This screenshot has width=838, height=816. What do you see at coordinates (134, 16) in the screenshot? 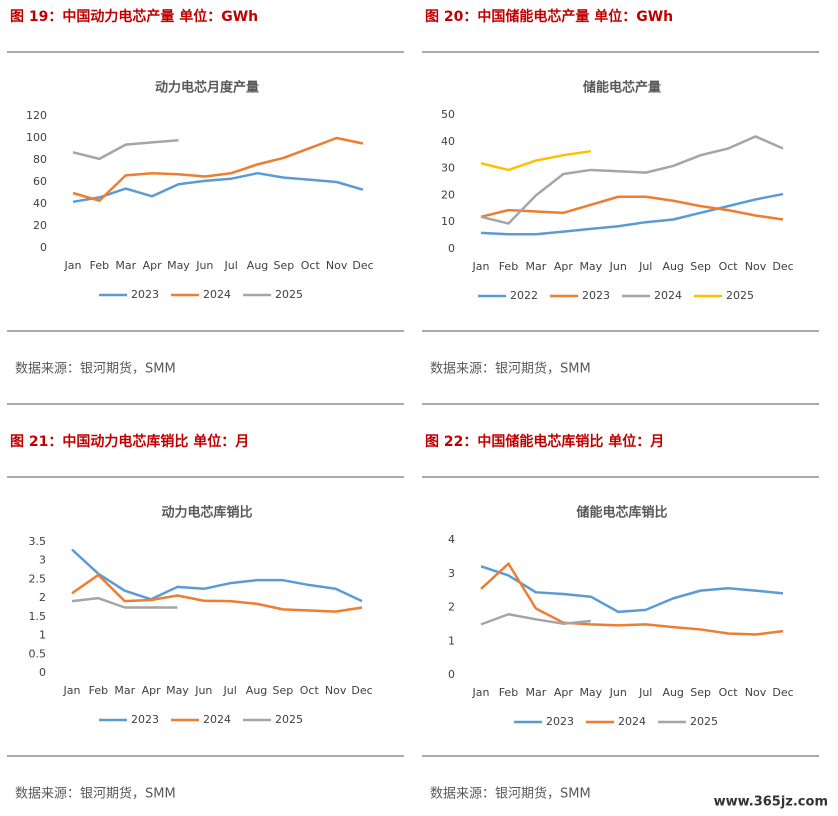
I see `figure-caption: 图 19：中国动力电芯产量 单位：GWh` at bounding box center [134, 16].